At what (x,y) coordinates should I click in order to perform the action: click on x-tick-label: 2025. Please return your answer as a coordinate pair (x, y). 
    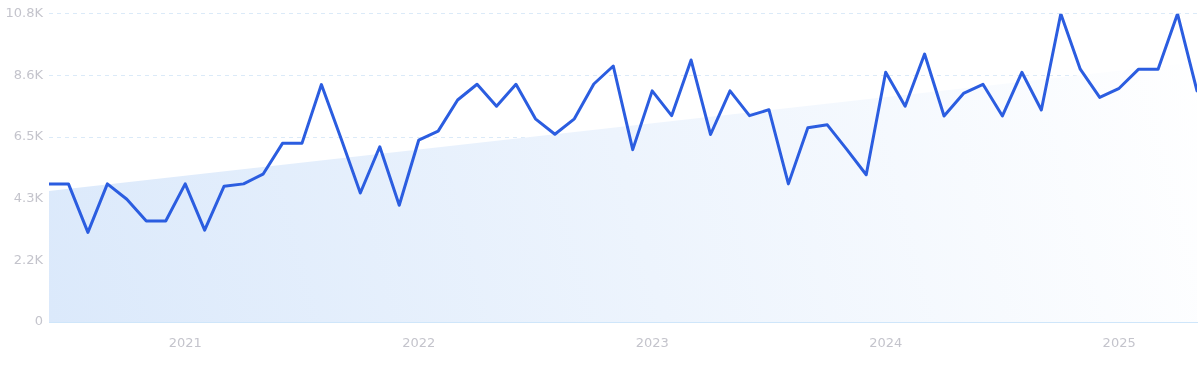
    Looking at the image, I should click on (1119, 343).